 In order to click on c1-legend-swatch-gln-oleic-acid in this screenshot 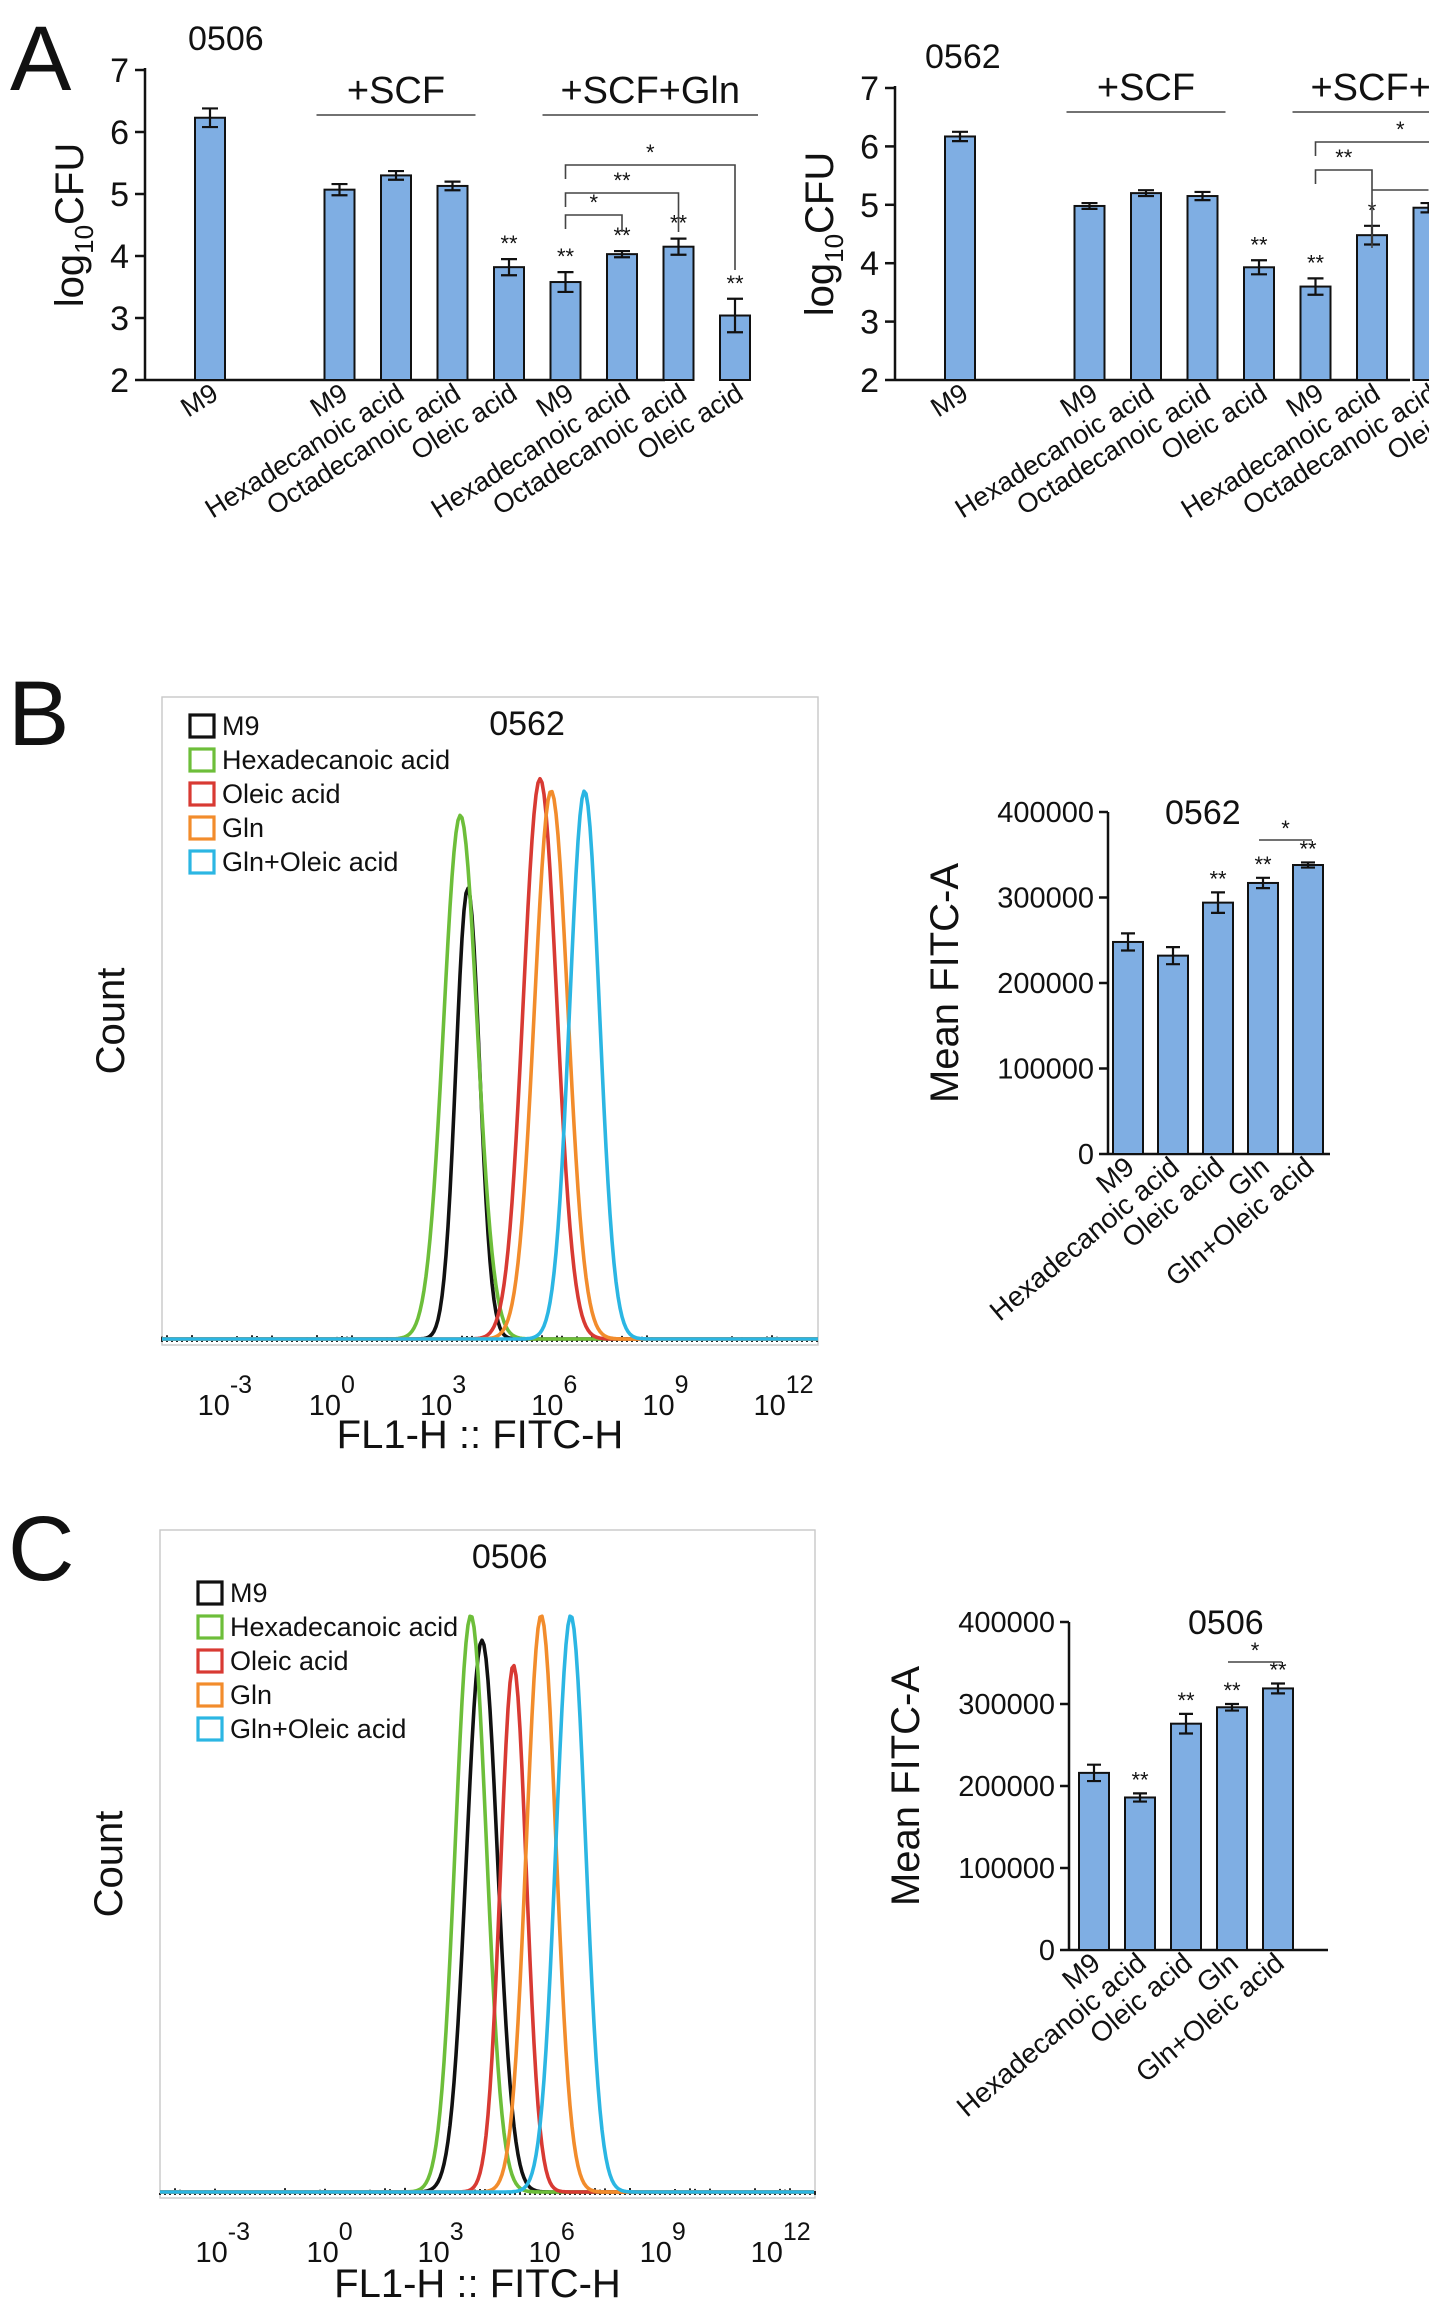, I will do `click(210, 1729)`.